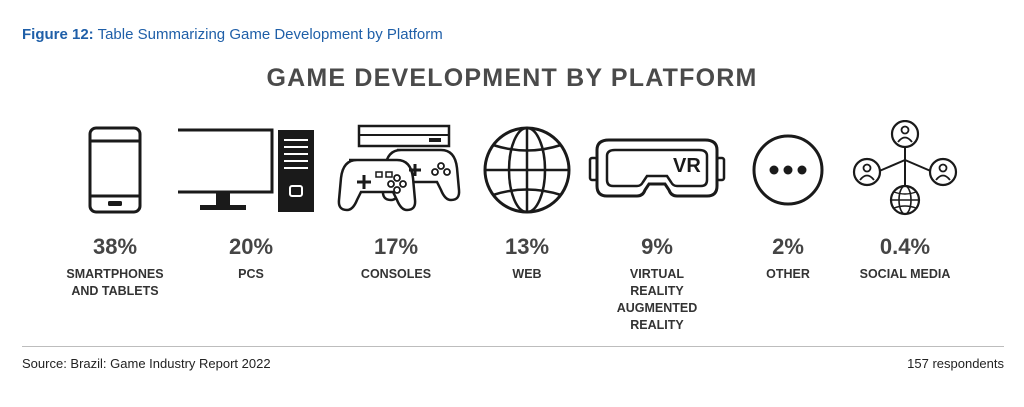 The height and width of the screenshot is (407, 1024). What do you see at coordinates (247, 230) in the screenshot?
I see `platform-column-pcs: 20% PCS` at bounding box center [247, 230].